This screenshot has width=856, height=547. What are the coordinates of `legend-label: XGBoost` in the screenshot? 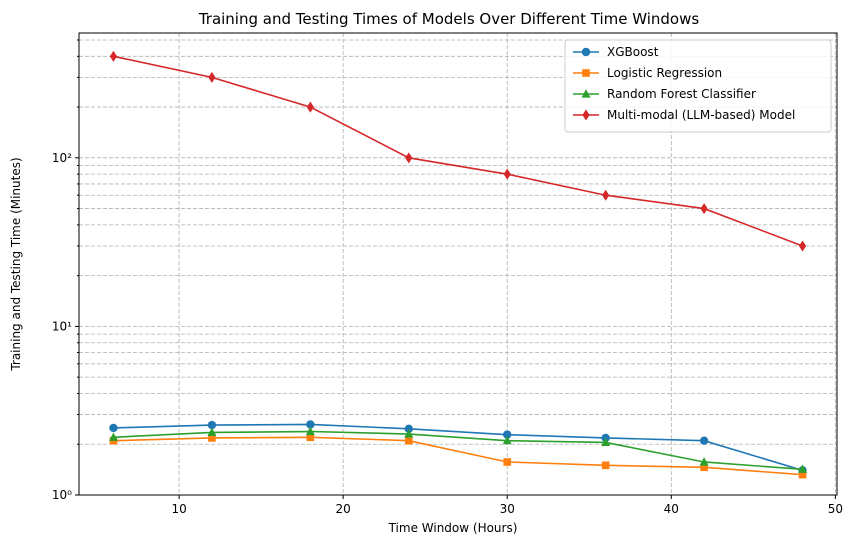 It's located at (633, 52).